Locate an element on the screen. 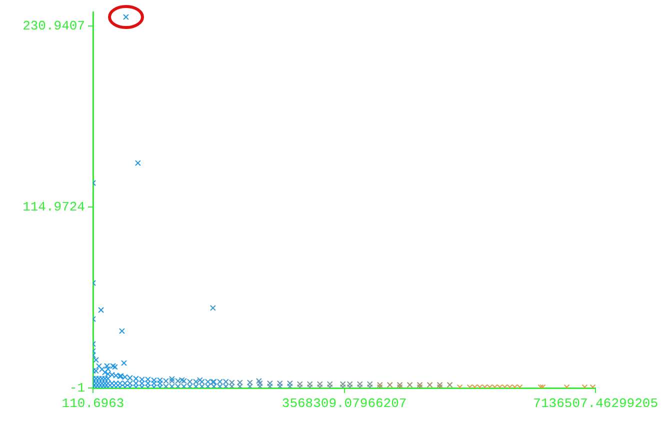 The image size is (661, 423). x-tick-label: 3568309.07966207 is located at coordinates (344, 404).